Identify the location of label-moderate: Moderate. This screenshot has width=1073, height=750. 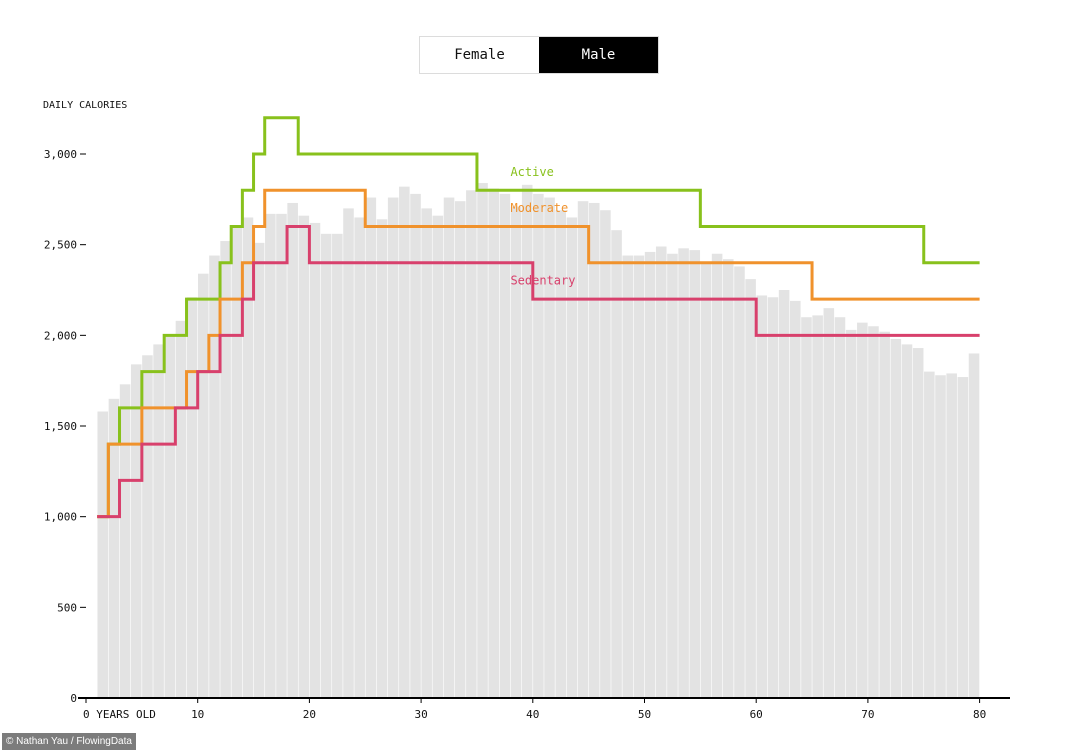
(539, 208).